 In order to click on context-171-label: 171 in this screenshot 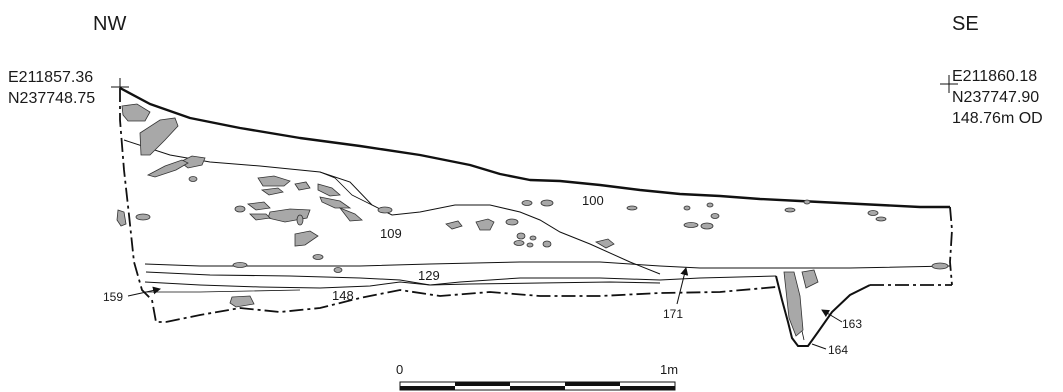, I will do `click(673, 314)`.